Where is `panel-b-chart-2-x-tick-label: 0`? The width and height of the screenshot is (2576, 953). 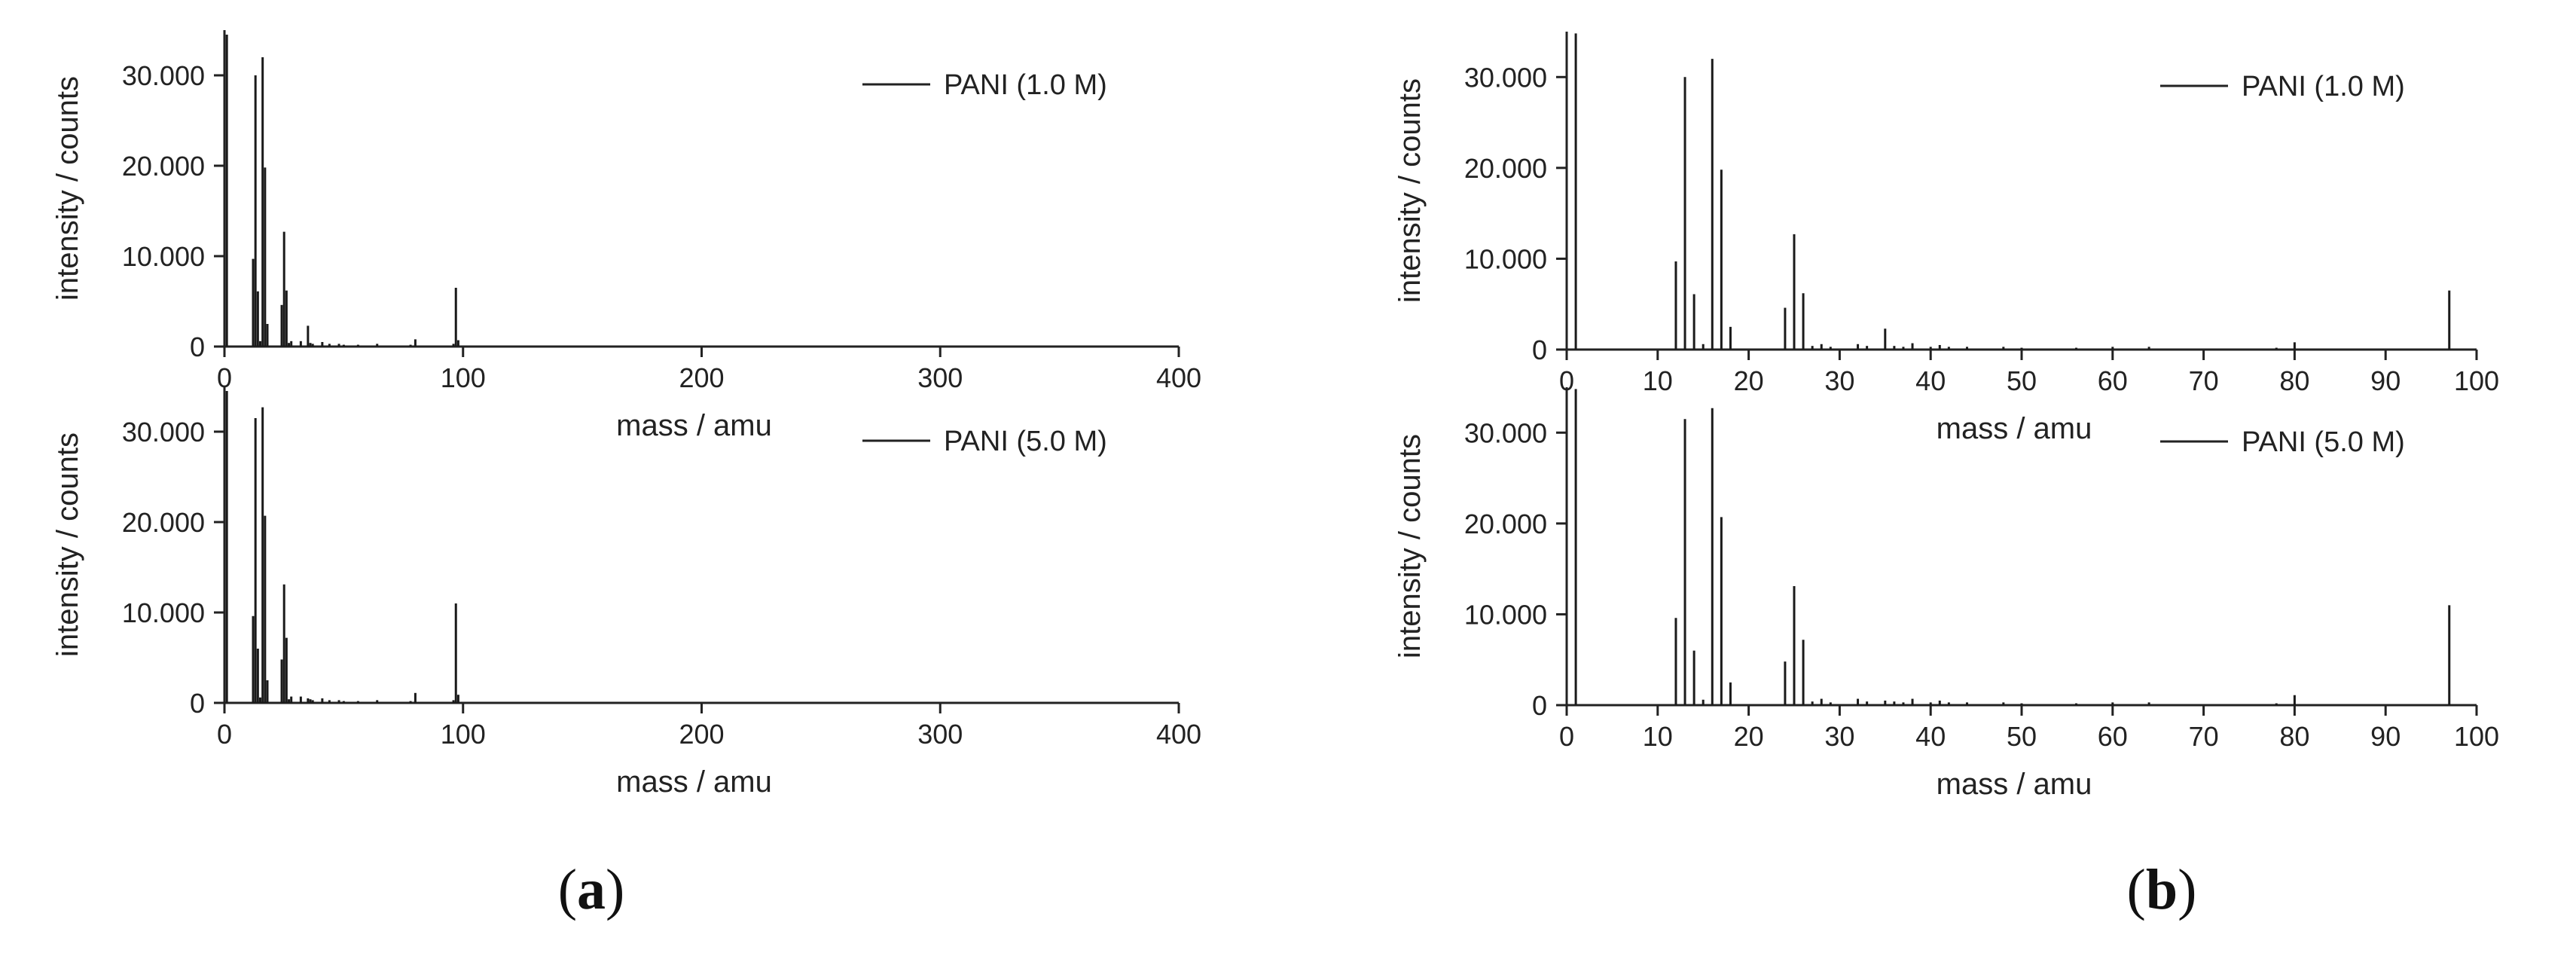
panel-b-chart-2-x-tick-label: 0 is located at coordinates (1567, 736).